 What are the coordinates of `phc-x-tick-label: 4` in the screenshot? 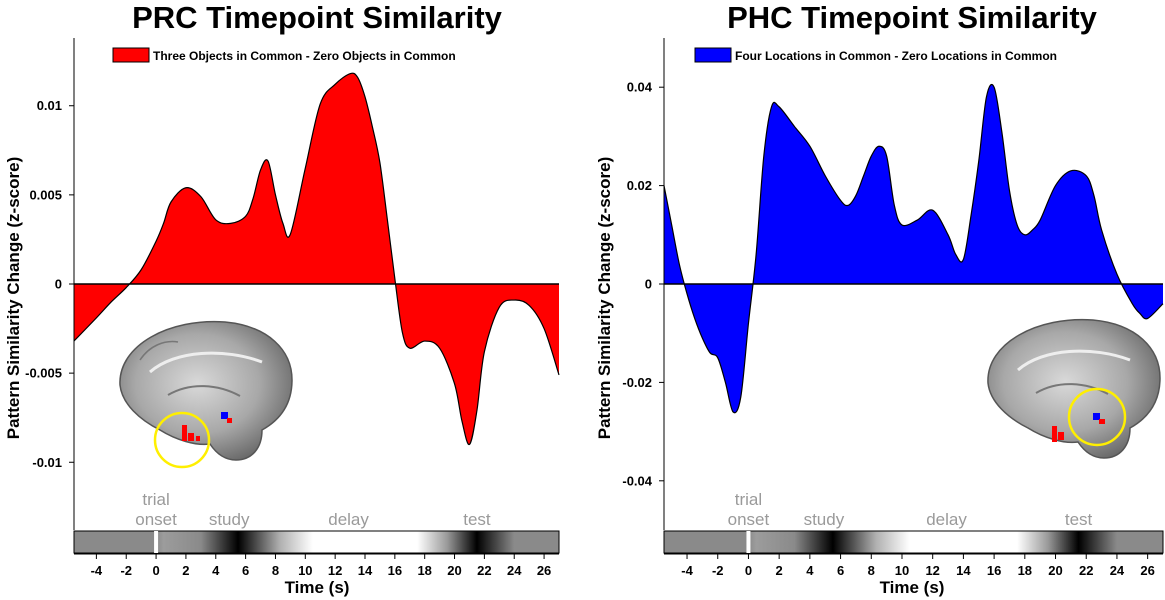 It's located at (810, 570).